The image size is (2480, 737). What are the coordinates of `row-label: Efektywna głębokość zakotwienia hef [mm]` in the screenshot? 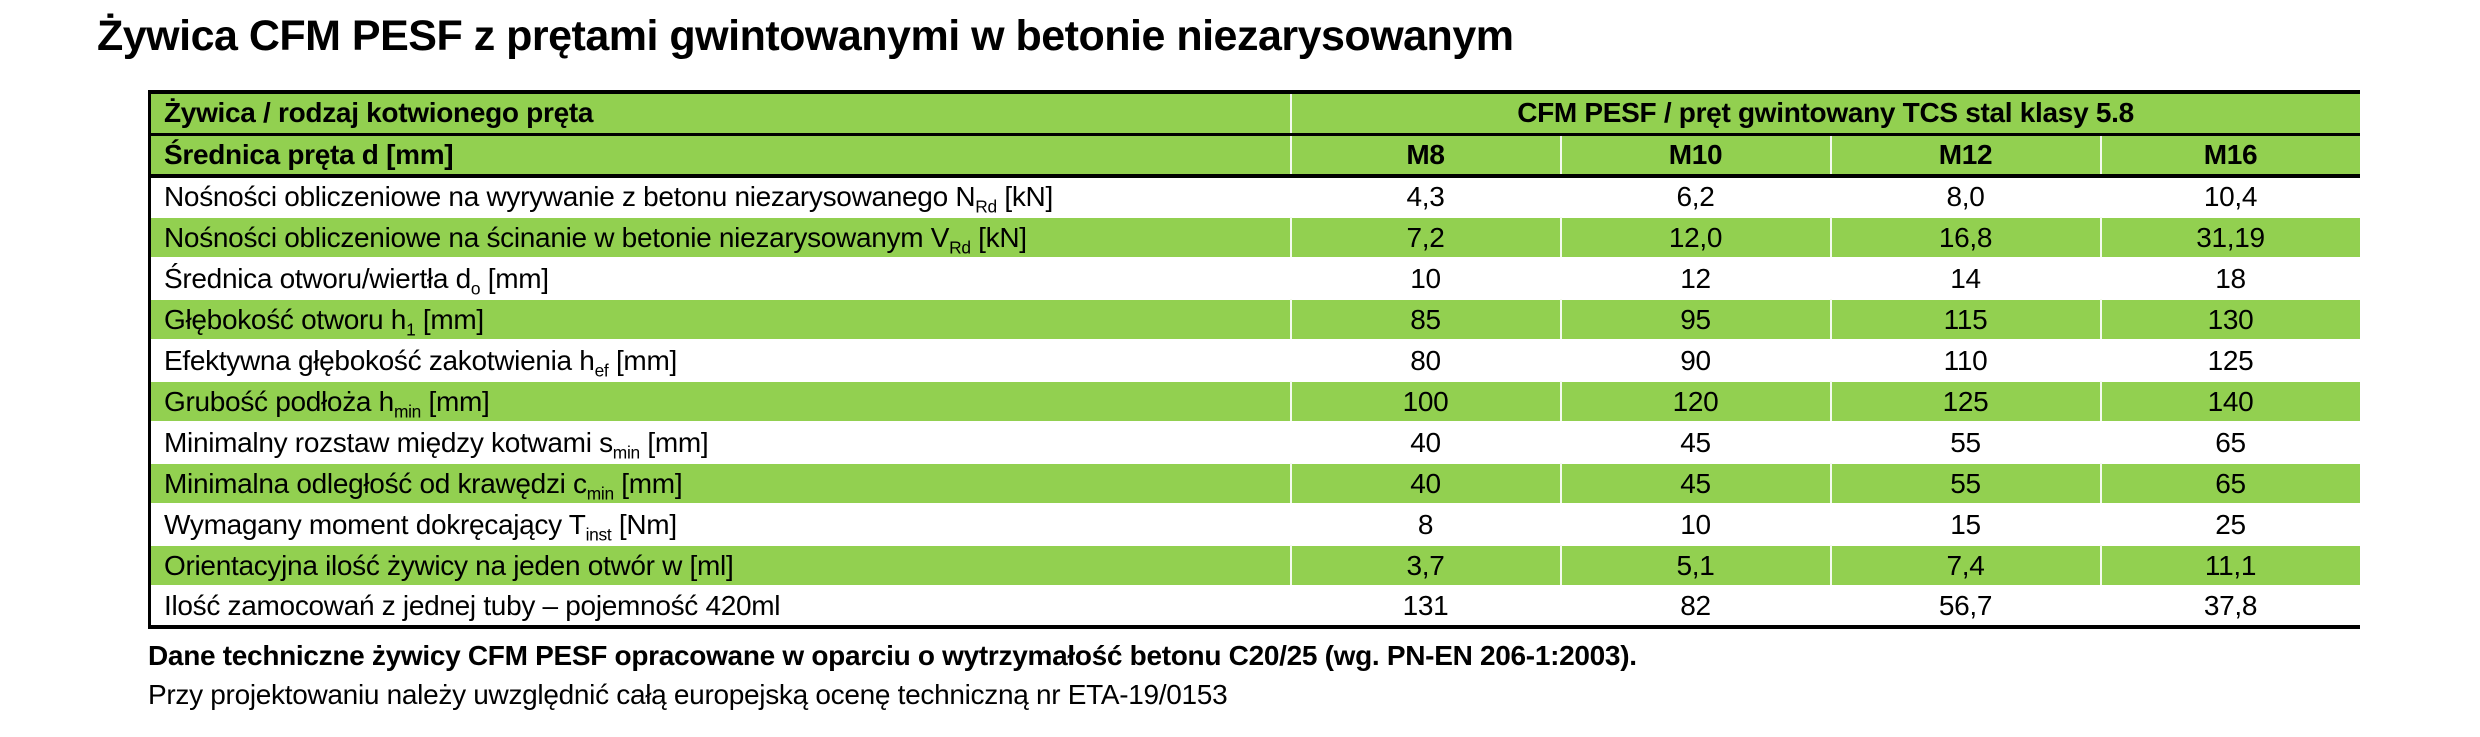 It's located at (719, 360).